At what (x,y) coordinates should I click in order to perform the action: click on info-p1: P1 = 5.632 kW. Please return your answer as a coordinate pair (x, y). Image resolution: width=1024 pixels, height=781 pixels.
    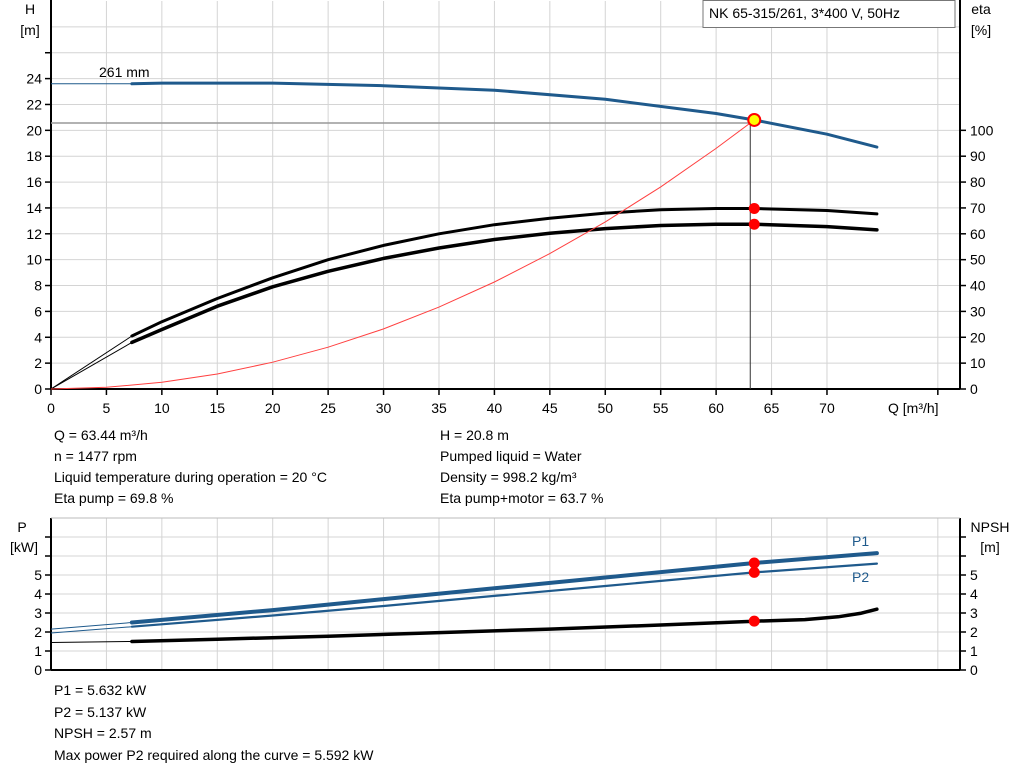
    Looking at the image, I should click on (100, 690).